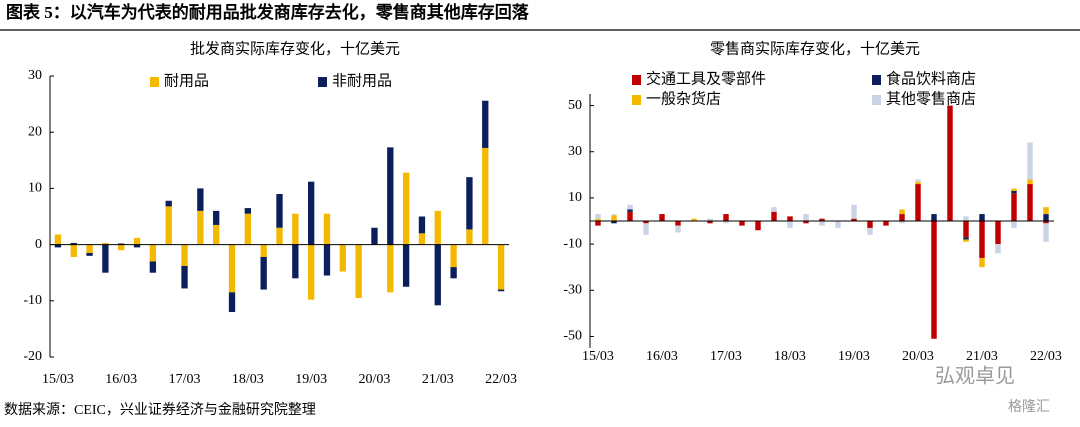 Image resolution: width=1080 pixels, height=427 pixels. I want to click on legend-label: 一般杂货店, so click(683, 98).